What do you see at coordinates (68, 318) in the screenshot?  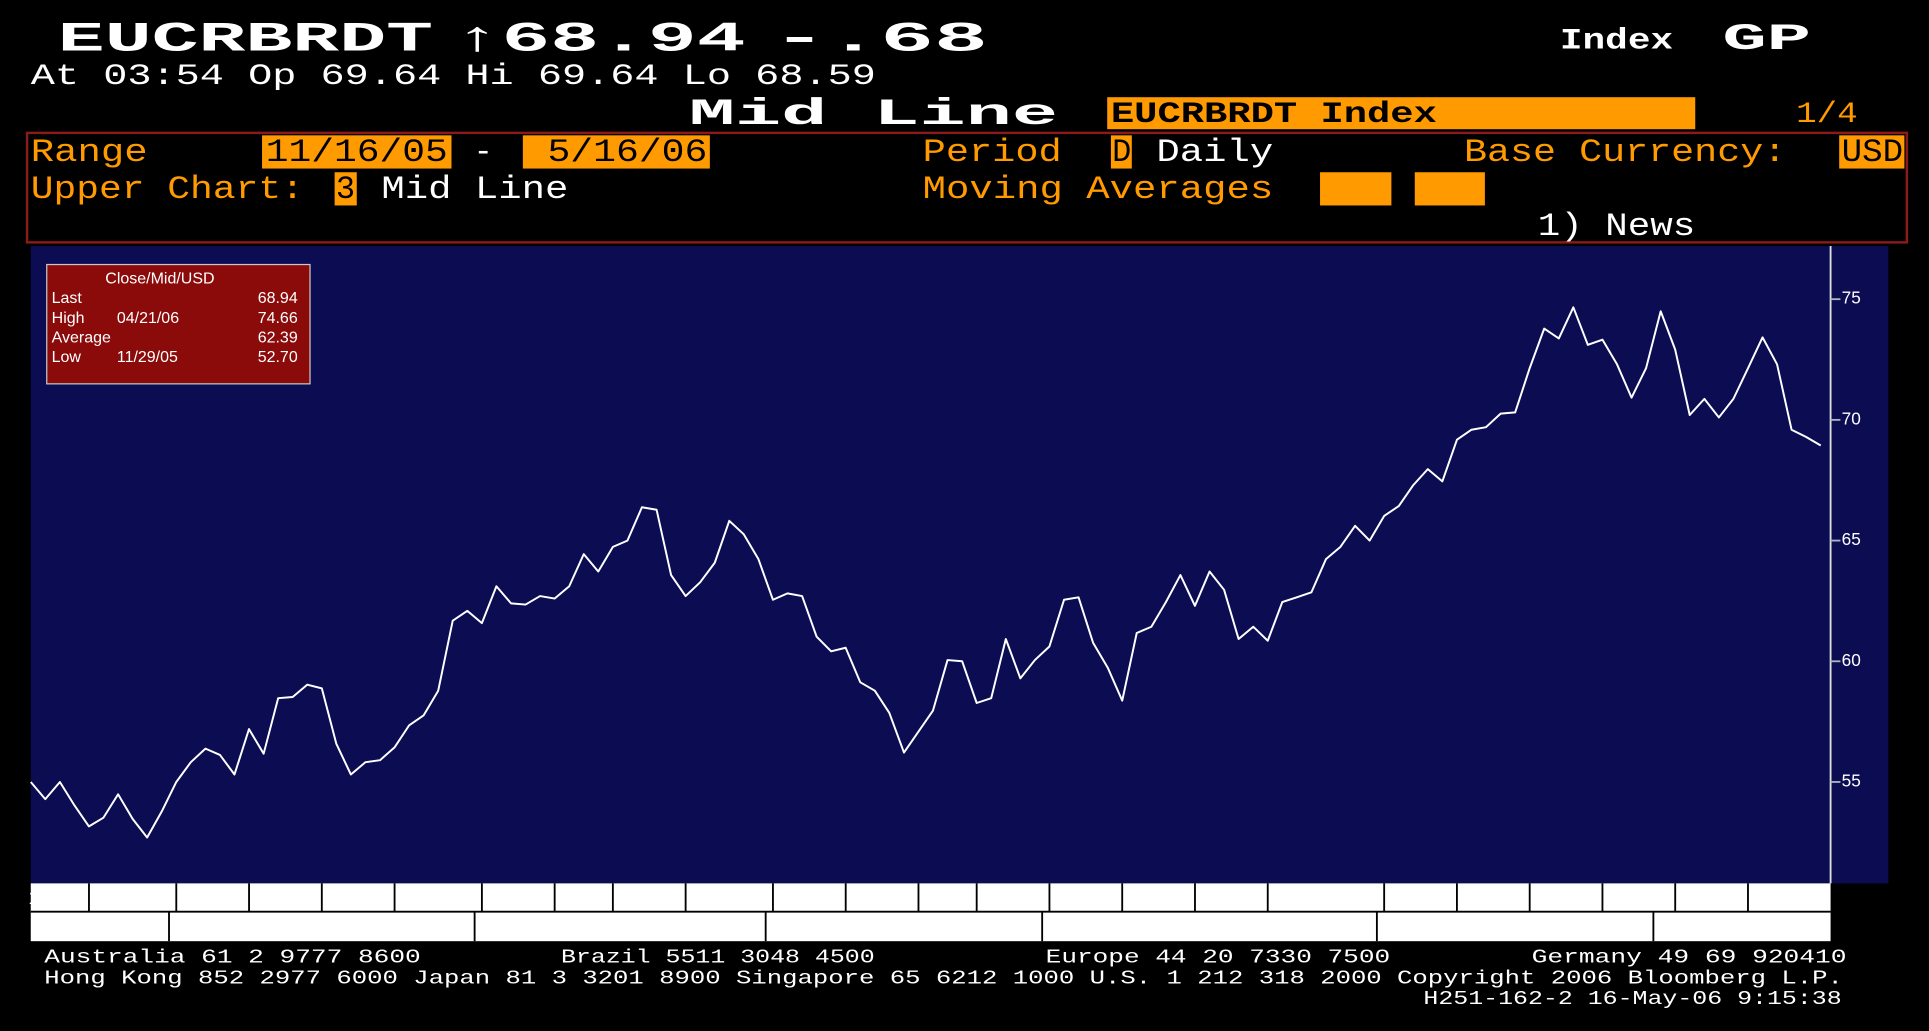 I see `legend-label: High` at bounding box center [68, 318].